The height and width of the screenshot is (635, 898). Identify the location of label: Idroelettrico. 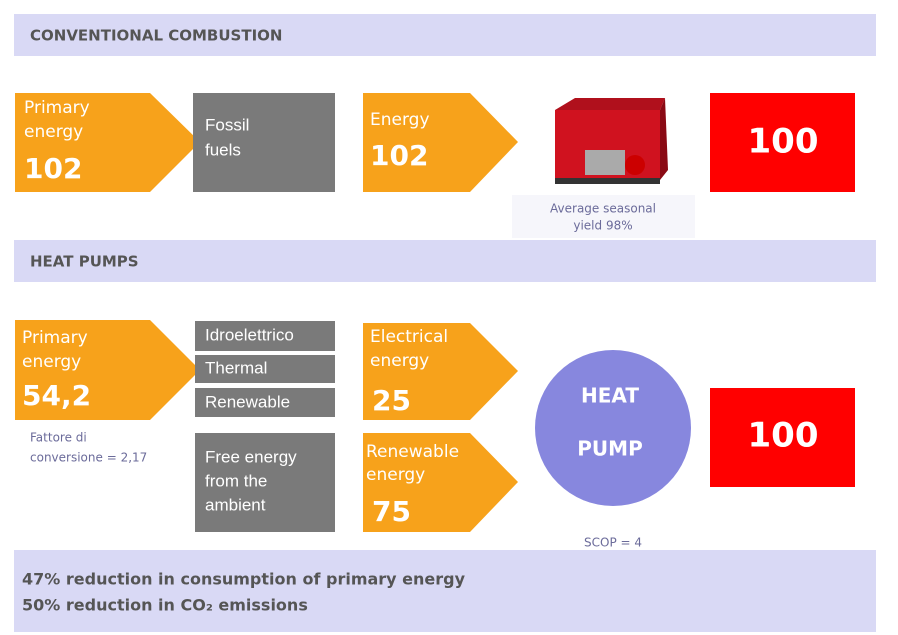
(249, 334).